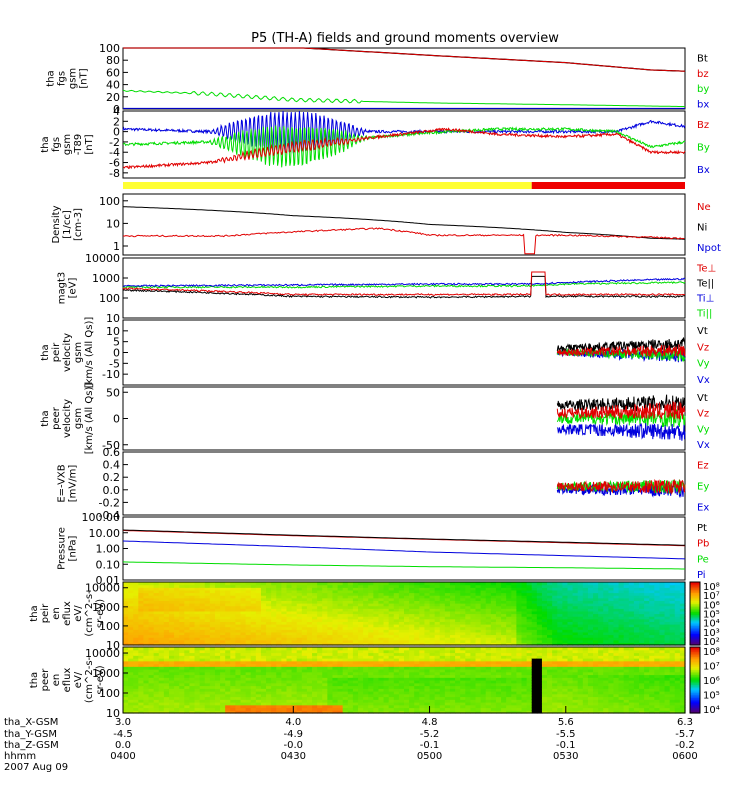  I want to click on peir-velocity-ytick-label: -10, so click(111, 374).